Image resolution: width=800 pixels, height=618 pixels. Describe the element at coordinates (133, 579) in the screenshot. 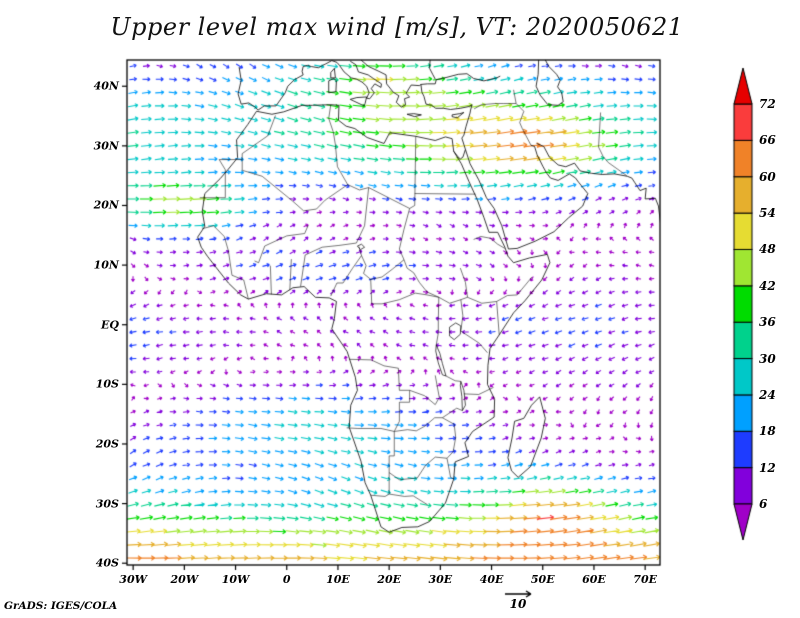

I see `lon-tick-label: 30W` at that location.